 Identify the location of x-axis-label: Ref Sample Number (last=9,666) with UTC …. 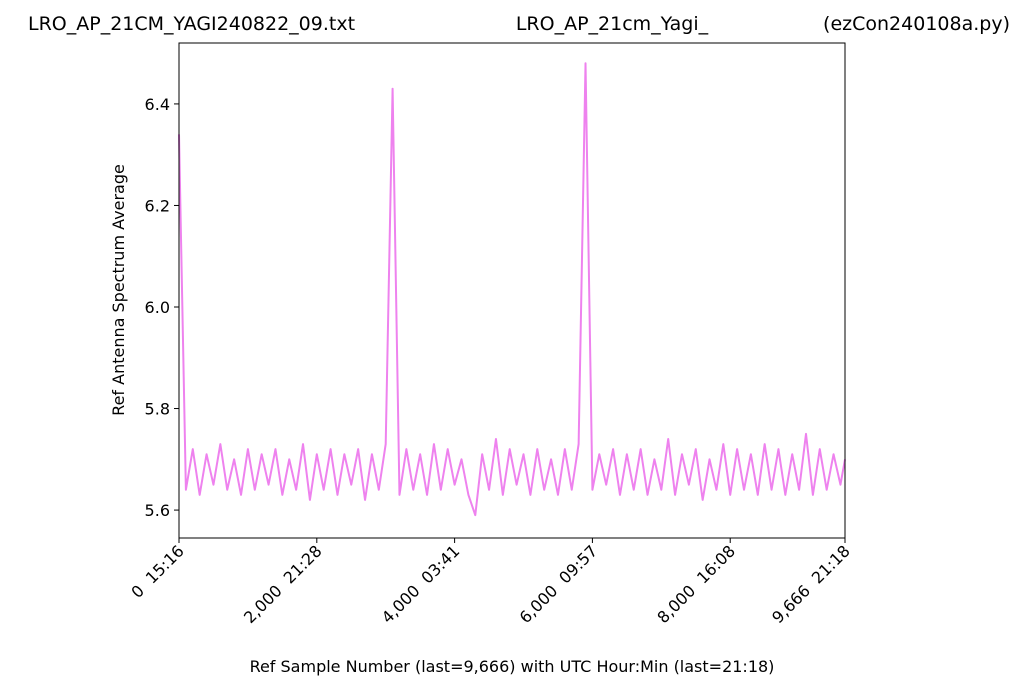
(512, 666).